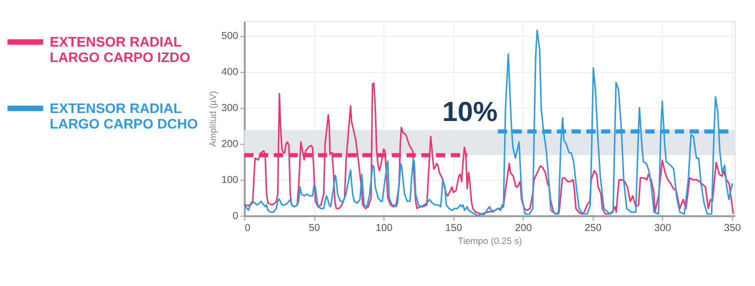  I want to click on x-tick-label: 150, so click(454, 228).